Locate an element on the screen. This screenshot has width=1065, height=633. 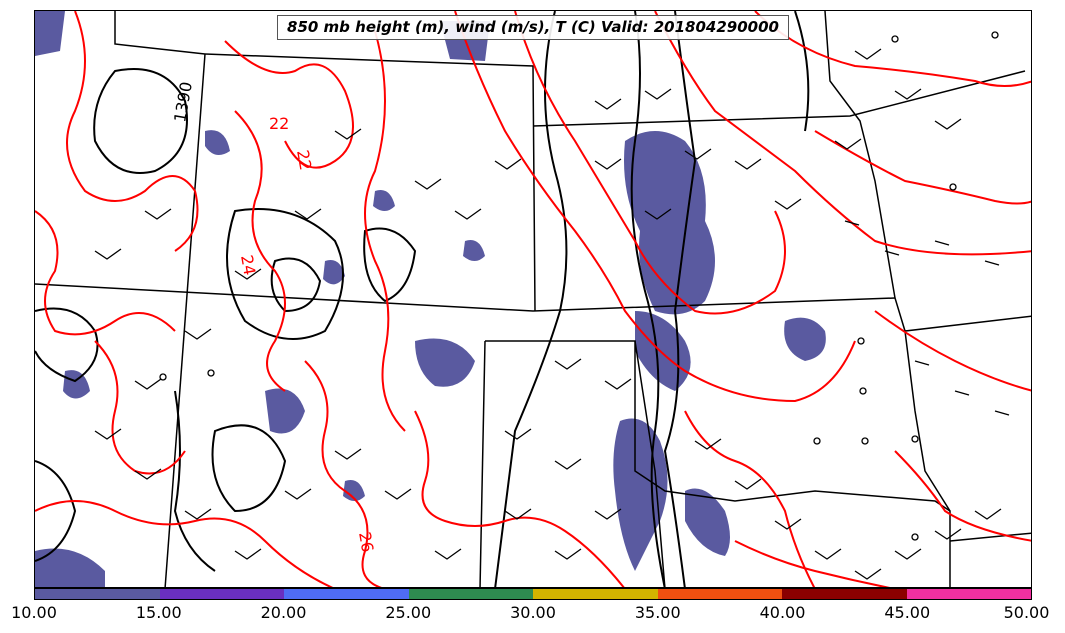
colorbar-tick-label: 30.00 is located at coordinates (533, 612).